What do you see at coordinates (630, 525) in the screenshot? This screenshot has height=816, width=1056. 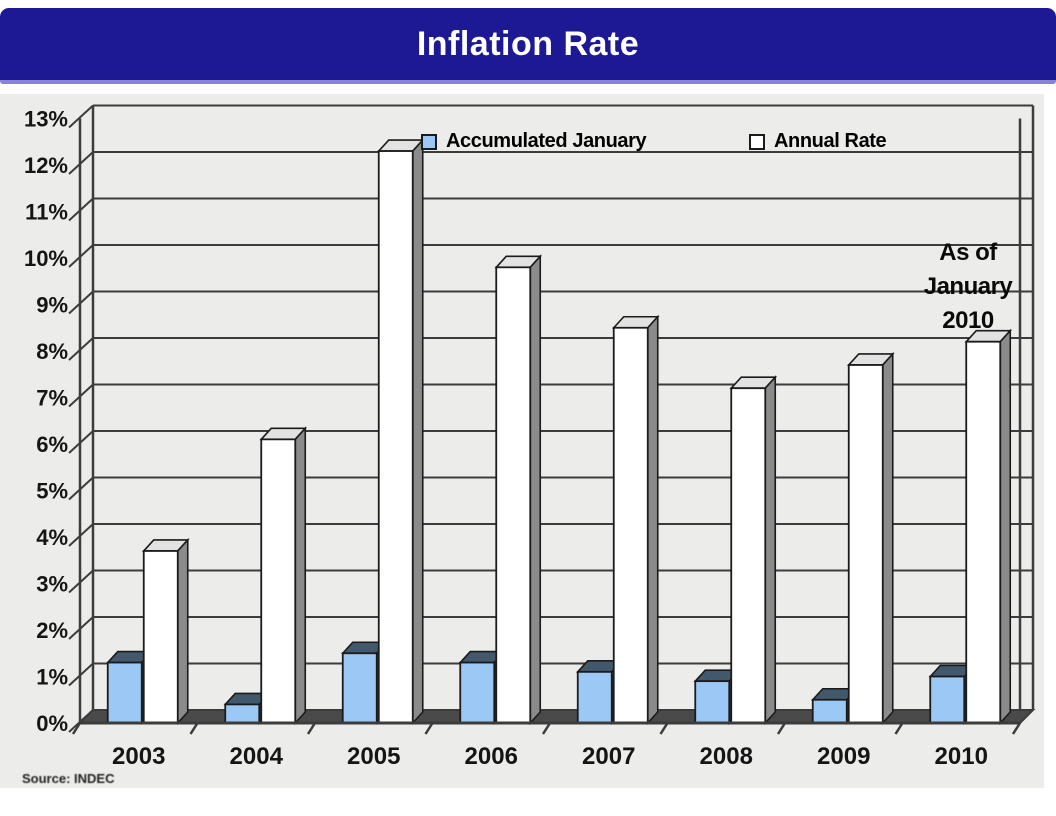 I see `bar-annual-2007` at bounding box center [630, 525].